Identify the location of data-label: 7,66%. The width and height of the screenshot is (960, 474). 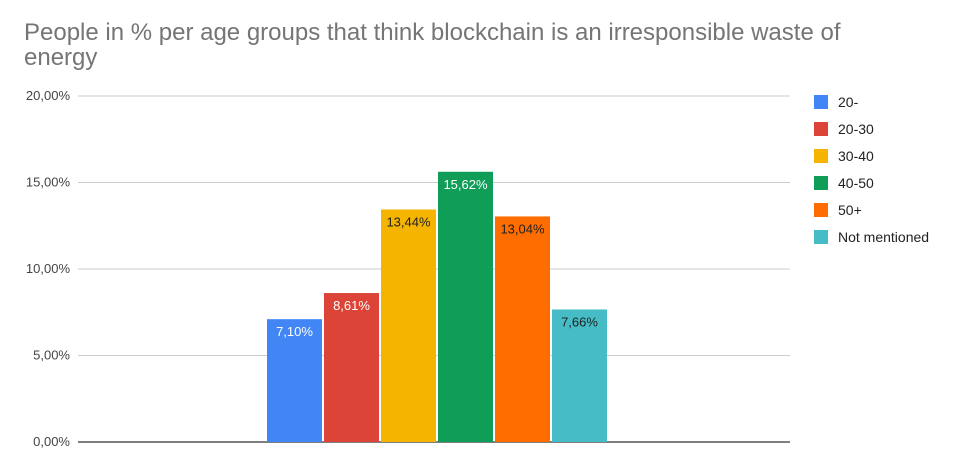
(579, 321).